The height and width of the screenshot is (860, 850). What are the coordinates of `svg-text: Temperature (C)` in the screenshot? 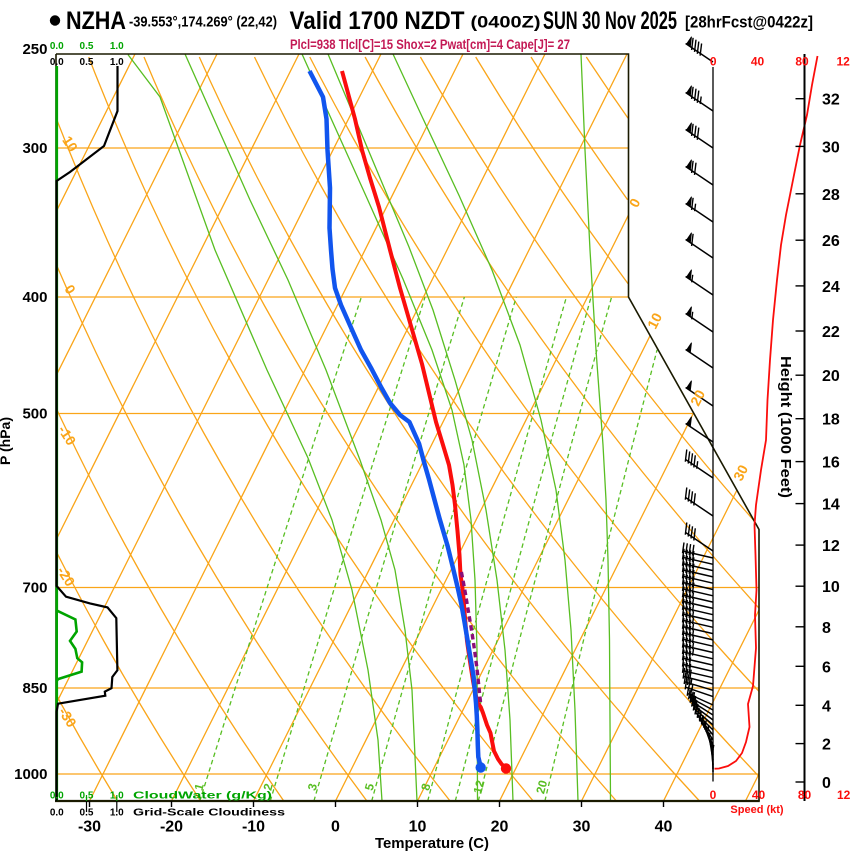 It's located at (432, 843).